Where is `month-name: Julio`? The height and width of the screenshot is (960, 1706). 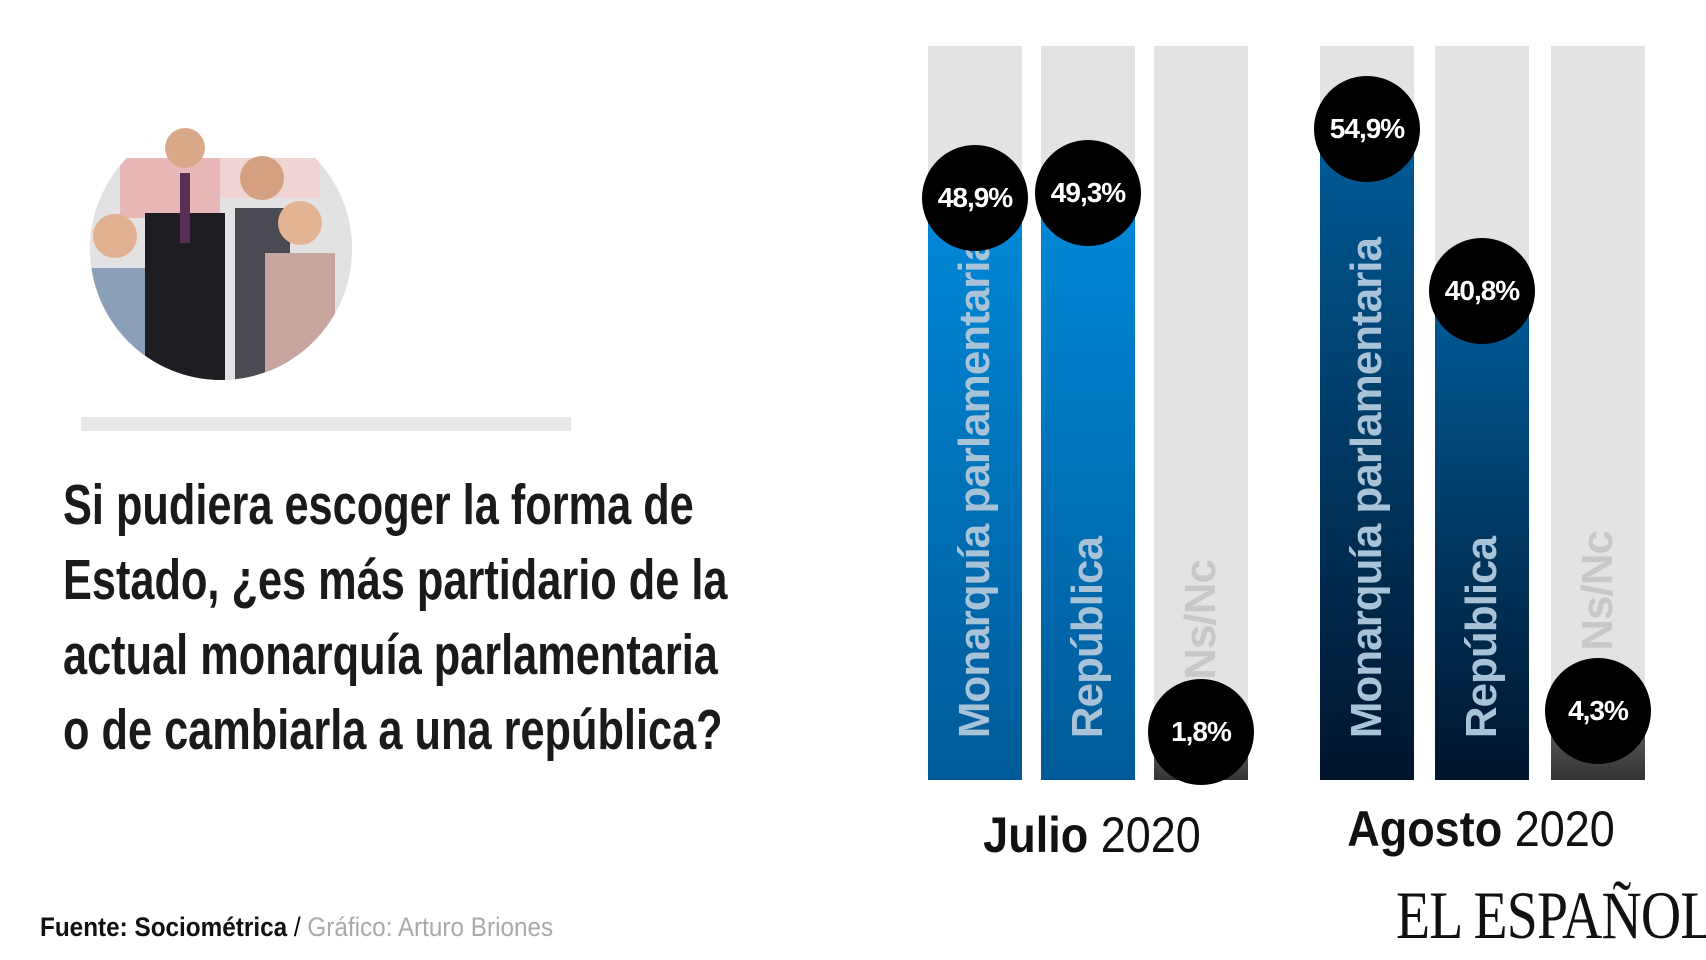 month-name: Julio is located at coordinates (1036, 835).